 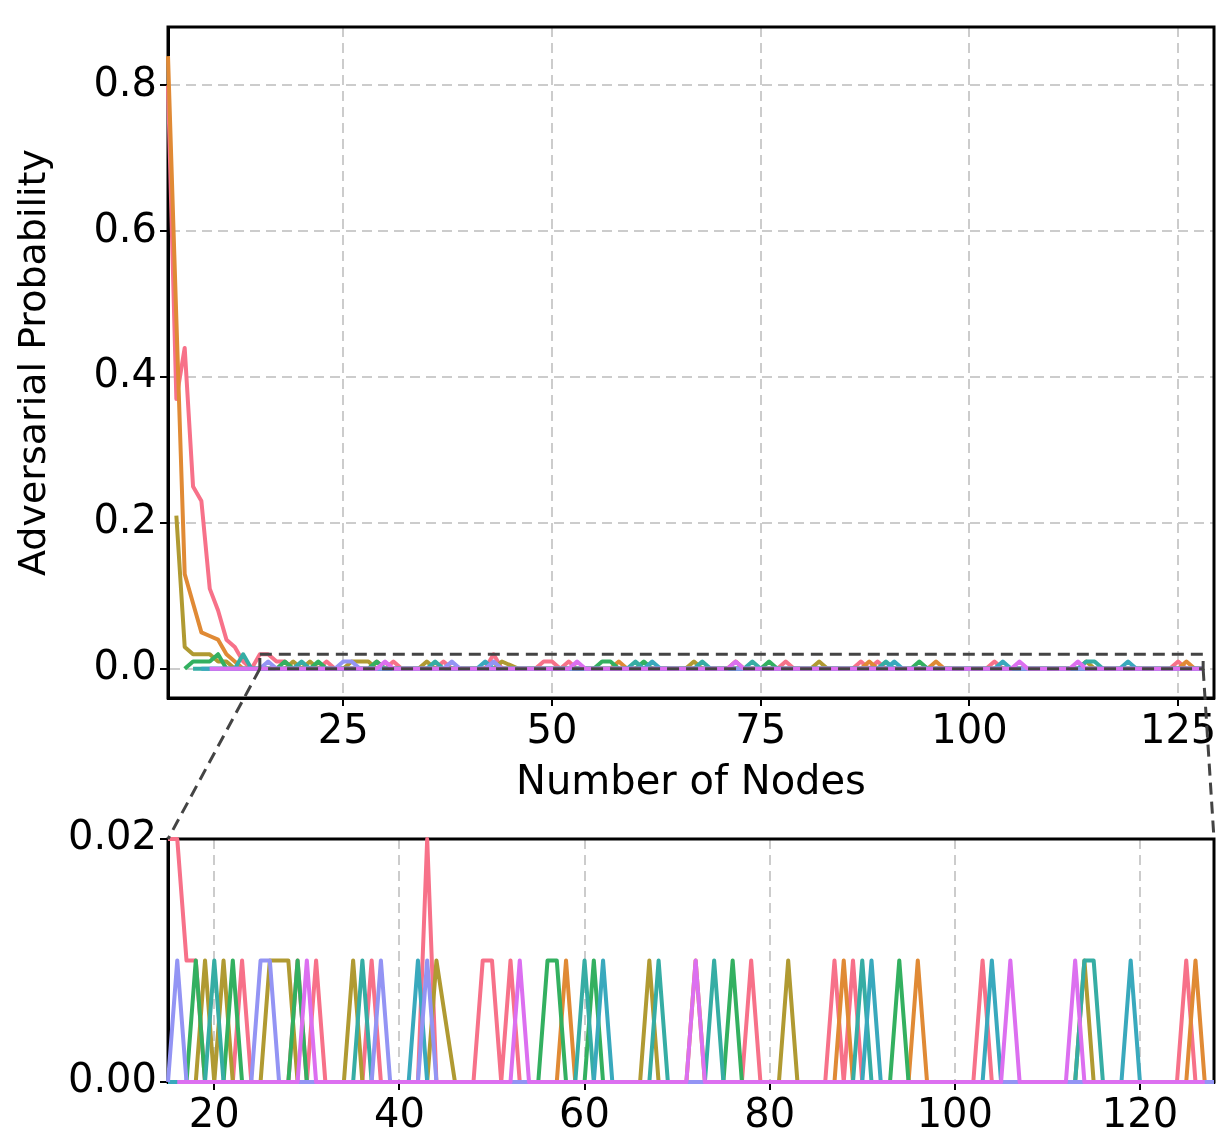 What do you see at coordinates (125, 81) in the screenshot?
I see `y-tick-label: 0.8` at bounding box center [125, 81].